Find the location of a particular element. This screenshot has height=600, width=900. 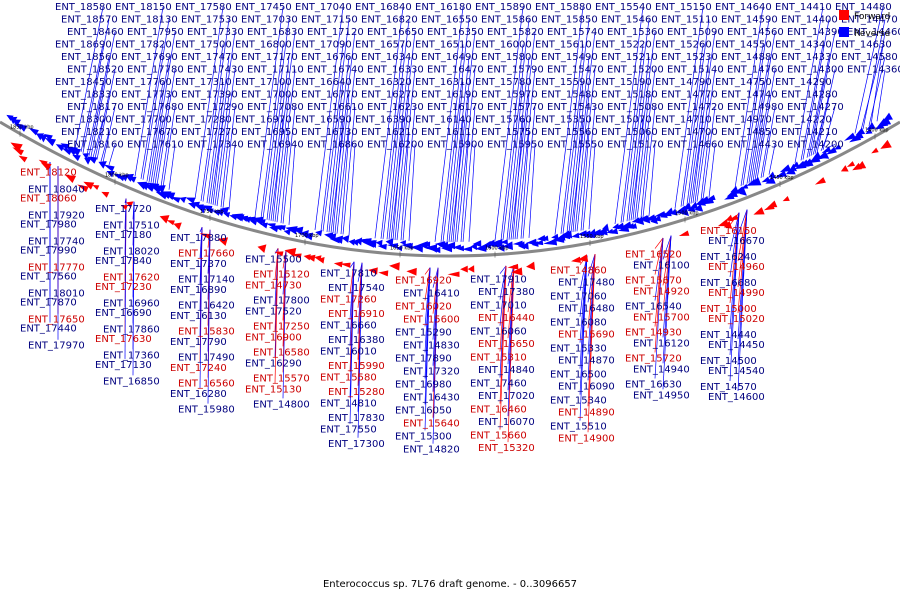

gene-label-inner: ENT_16910 is located at coordinates (356, 314).